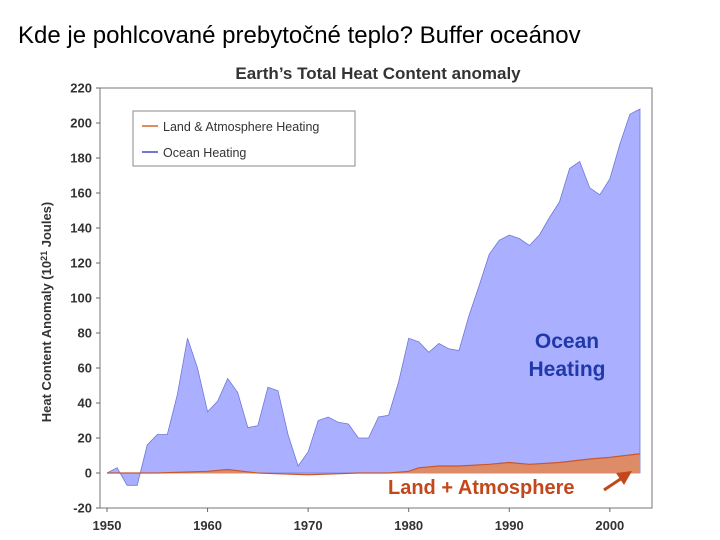 Image resolution: width=720 pixels, height=540 pixels. I want to click on y-tick-label: 180, so click(81, 158).